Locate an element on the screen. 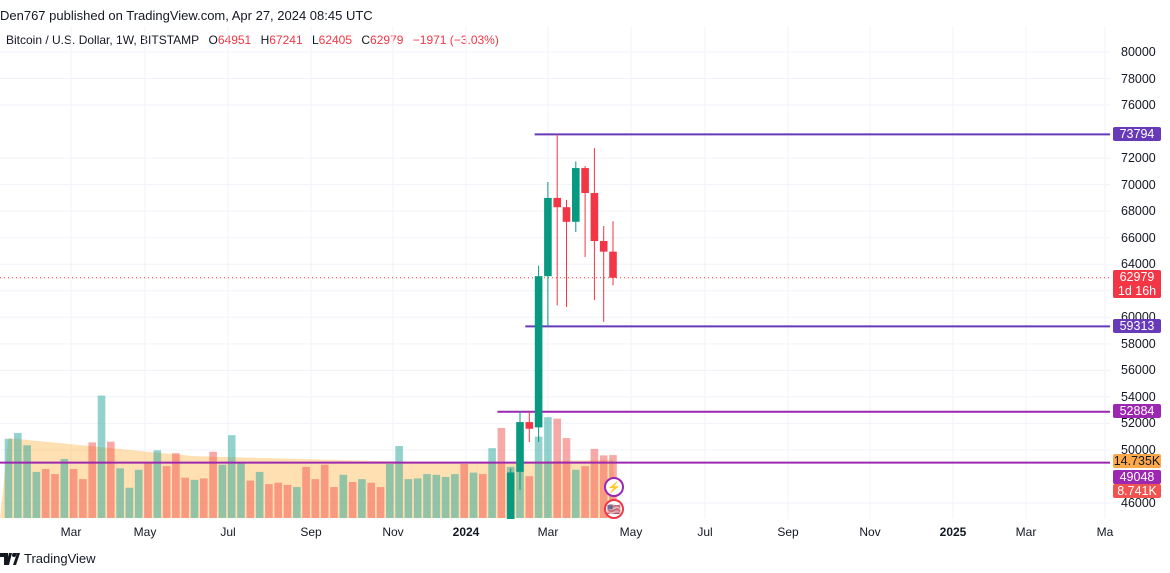  price-tick: 54000 is located at coordinates (1138, 396).